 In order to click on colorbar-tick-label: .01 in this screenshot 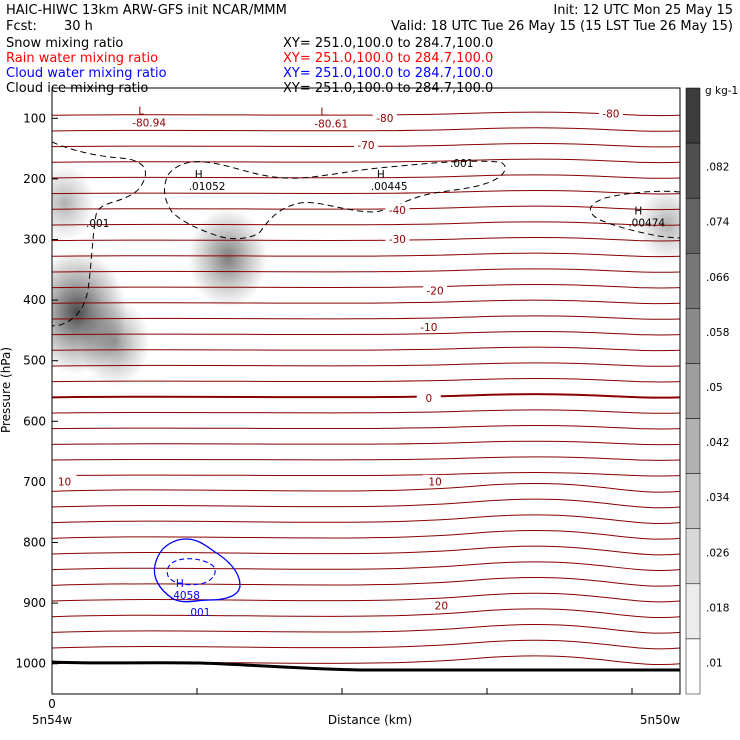, I will do `click(714, 663)`.